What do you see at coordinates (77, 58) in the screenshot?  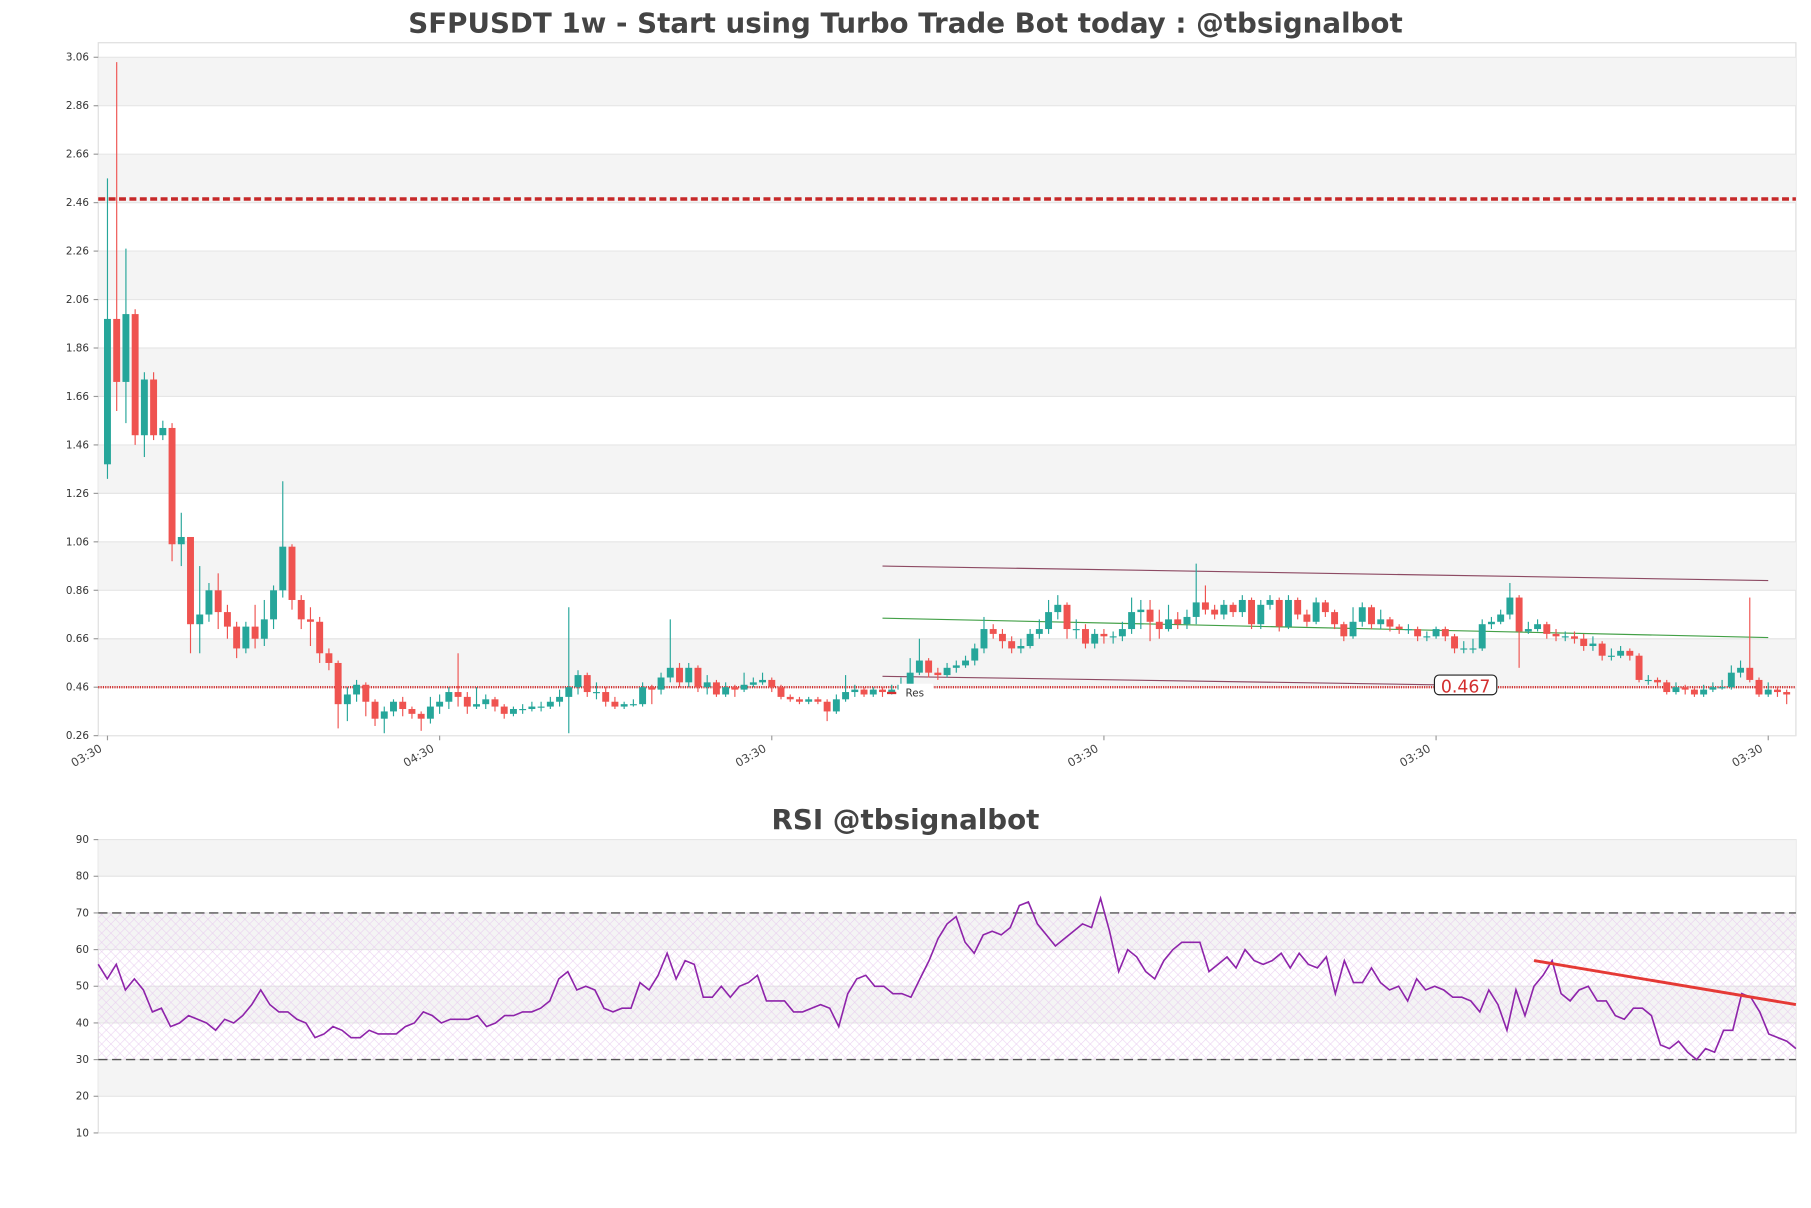 I see `y-tick-label: 3.06` at bounding box center [77, 58].